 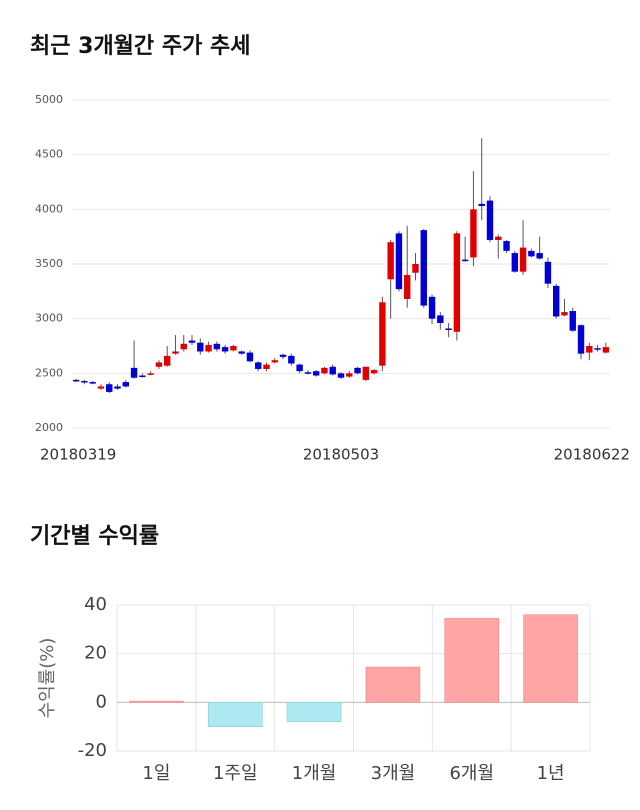 I want to click on y-tick-label: 2500, so click(x=49, y=372).